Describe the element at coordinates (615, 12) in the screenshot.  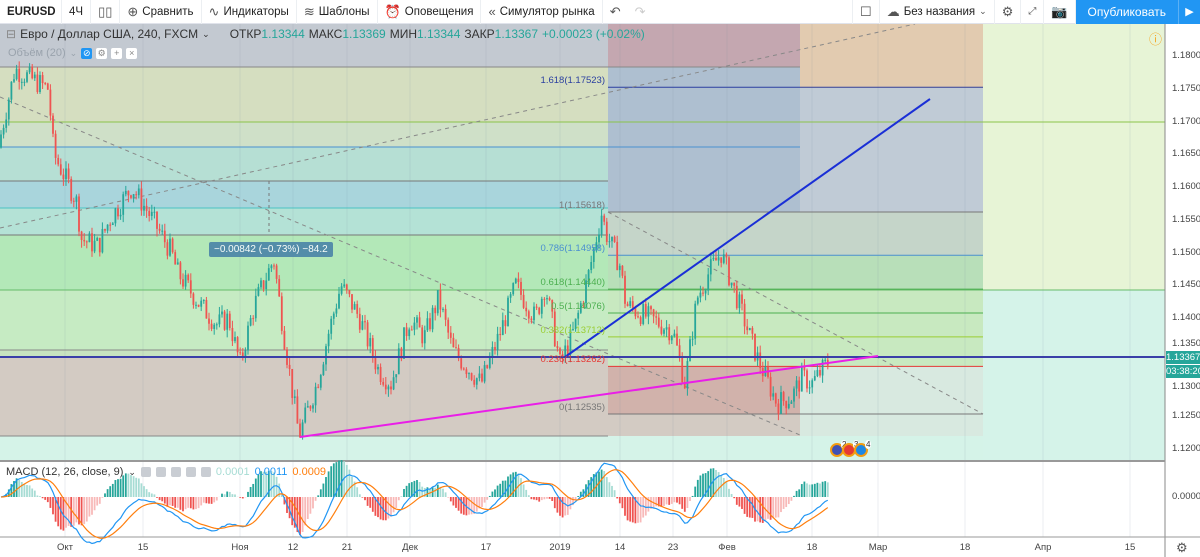
I see `undo-button: ↶` at that location.